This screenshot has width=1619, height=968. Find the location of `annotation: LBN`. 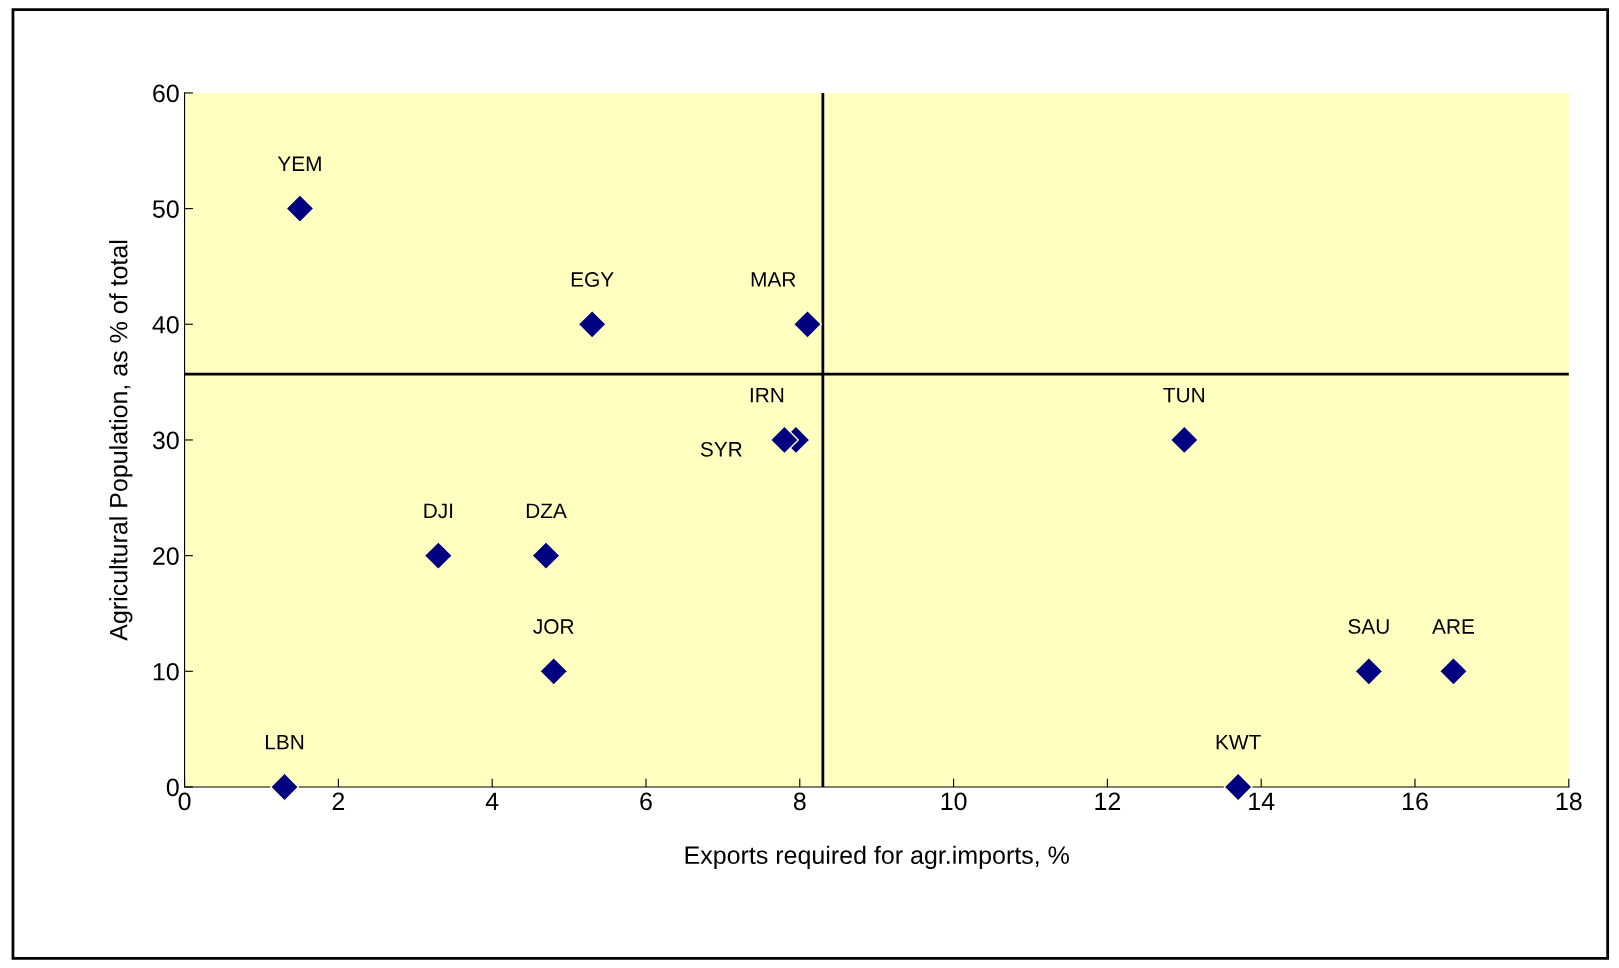

annotation: LBN is located at coordinates (284, 742).